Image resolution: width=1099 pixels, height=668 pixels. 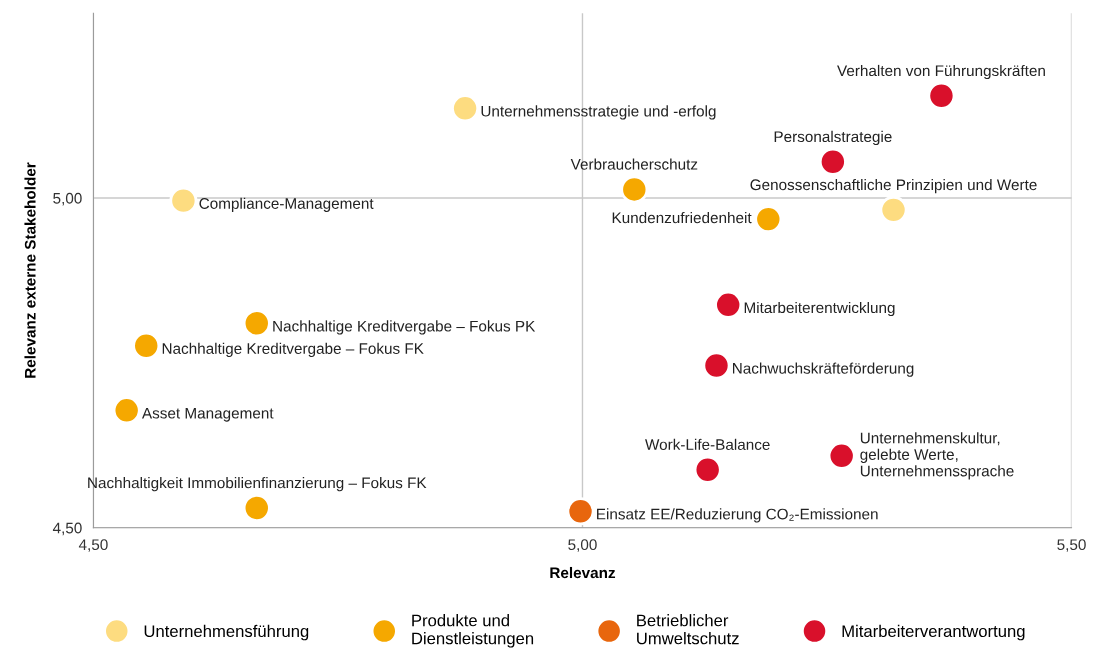 I want to click on annotation: Nachhaltige Kreditvergabe – Fokus PK, so click(x=404, y=327).